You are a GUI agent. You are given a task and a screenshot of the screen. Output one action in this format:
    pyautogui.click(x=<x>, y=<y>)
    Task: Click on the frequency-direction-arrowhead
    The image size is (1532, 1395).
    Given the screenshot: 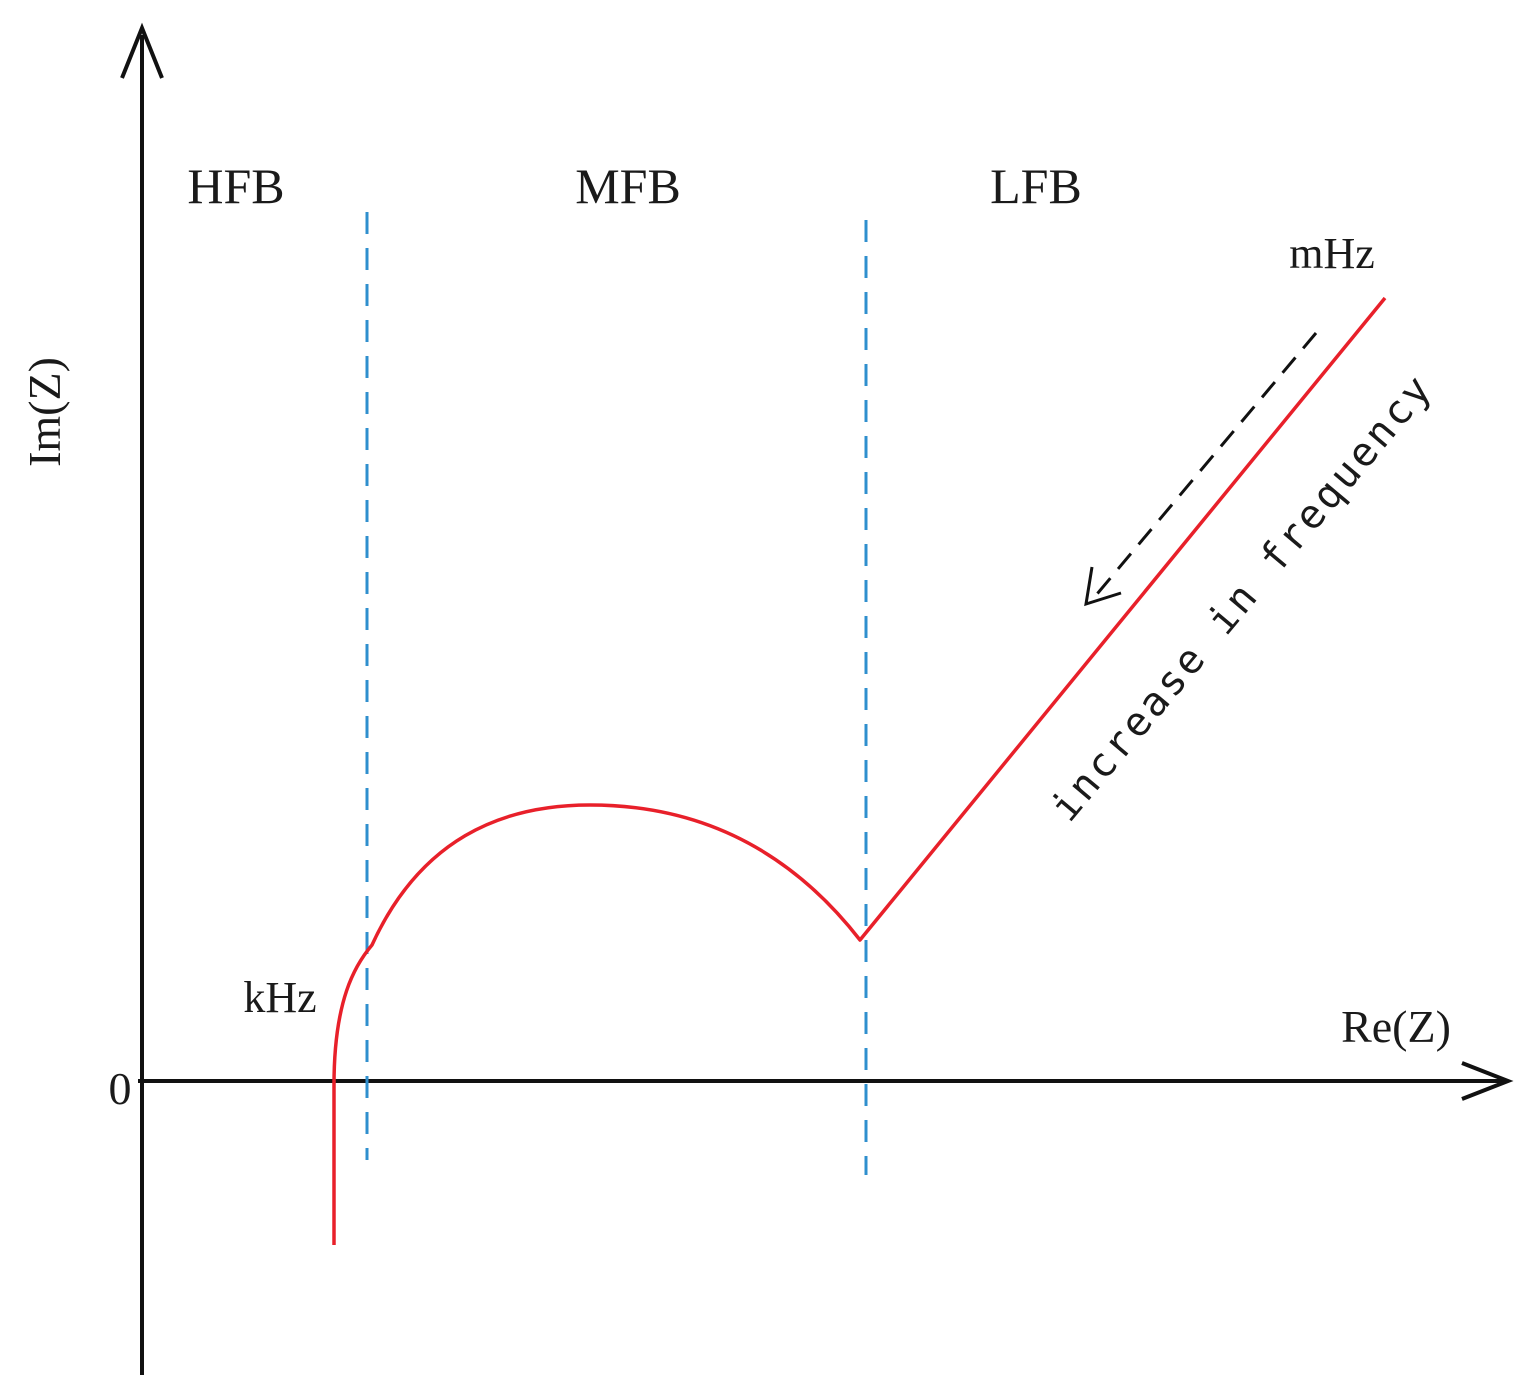 What is the action you would take?
    pyautogui.click(x=1103, y=586)
    